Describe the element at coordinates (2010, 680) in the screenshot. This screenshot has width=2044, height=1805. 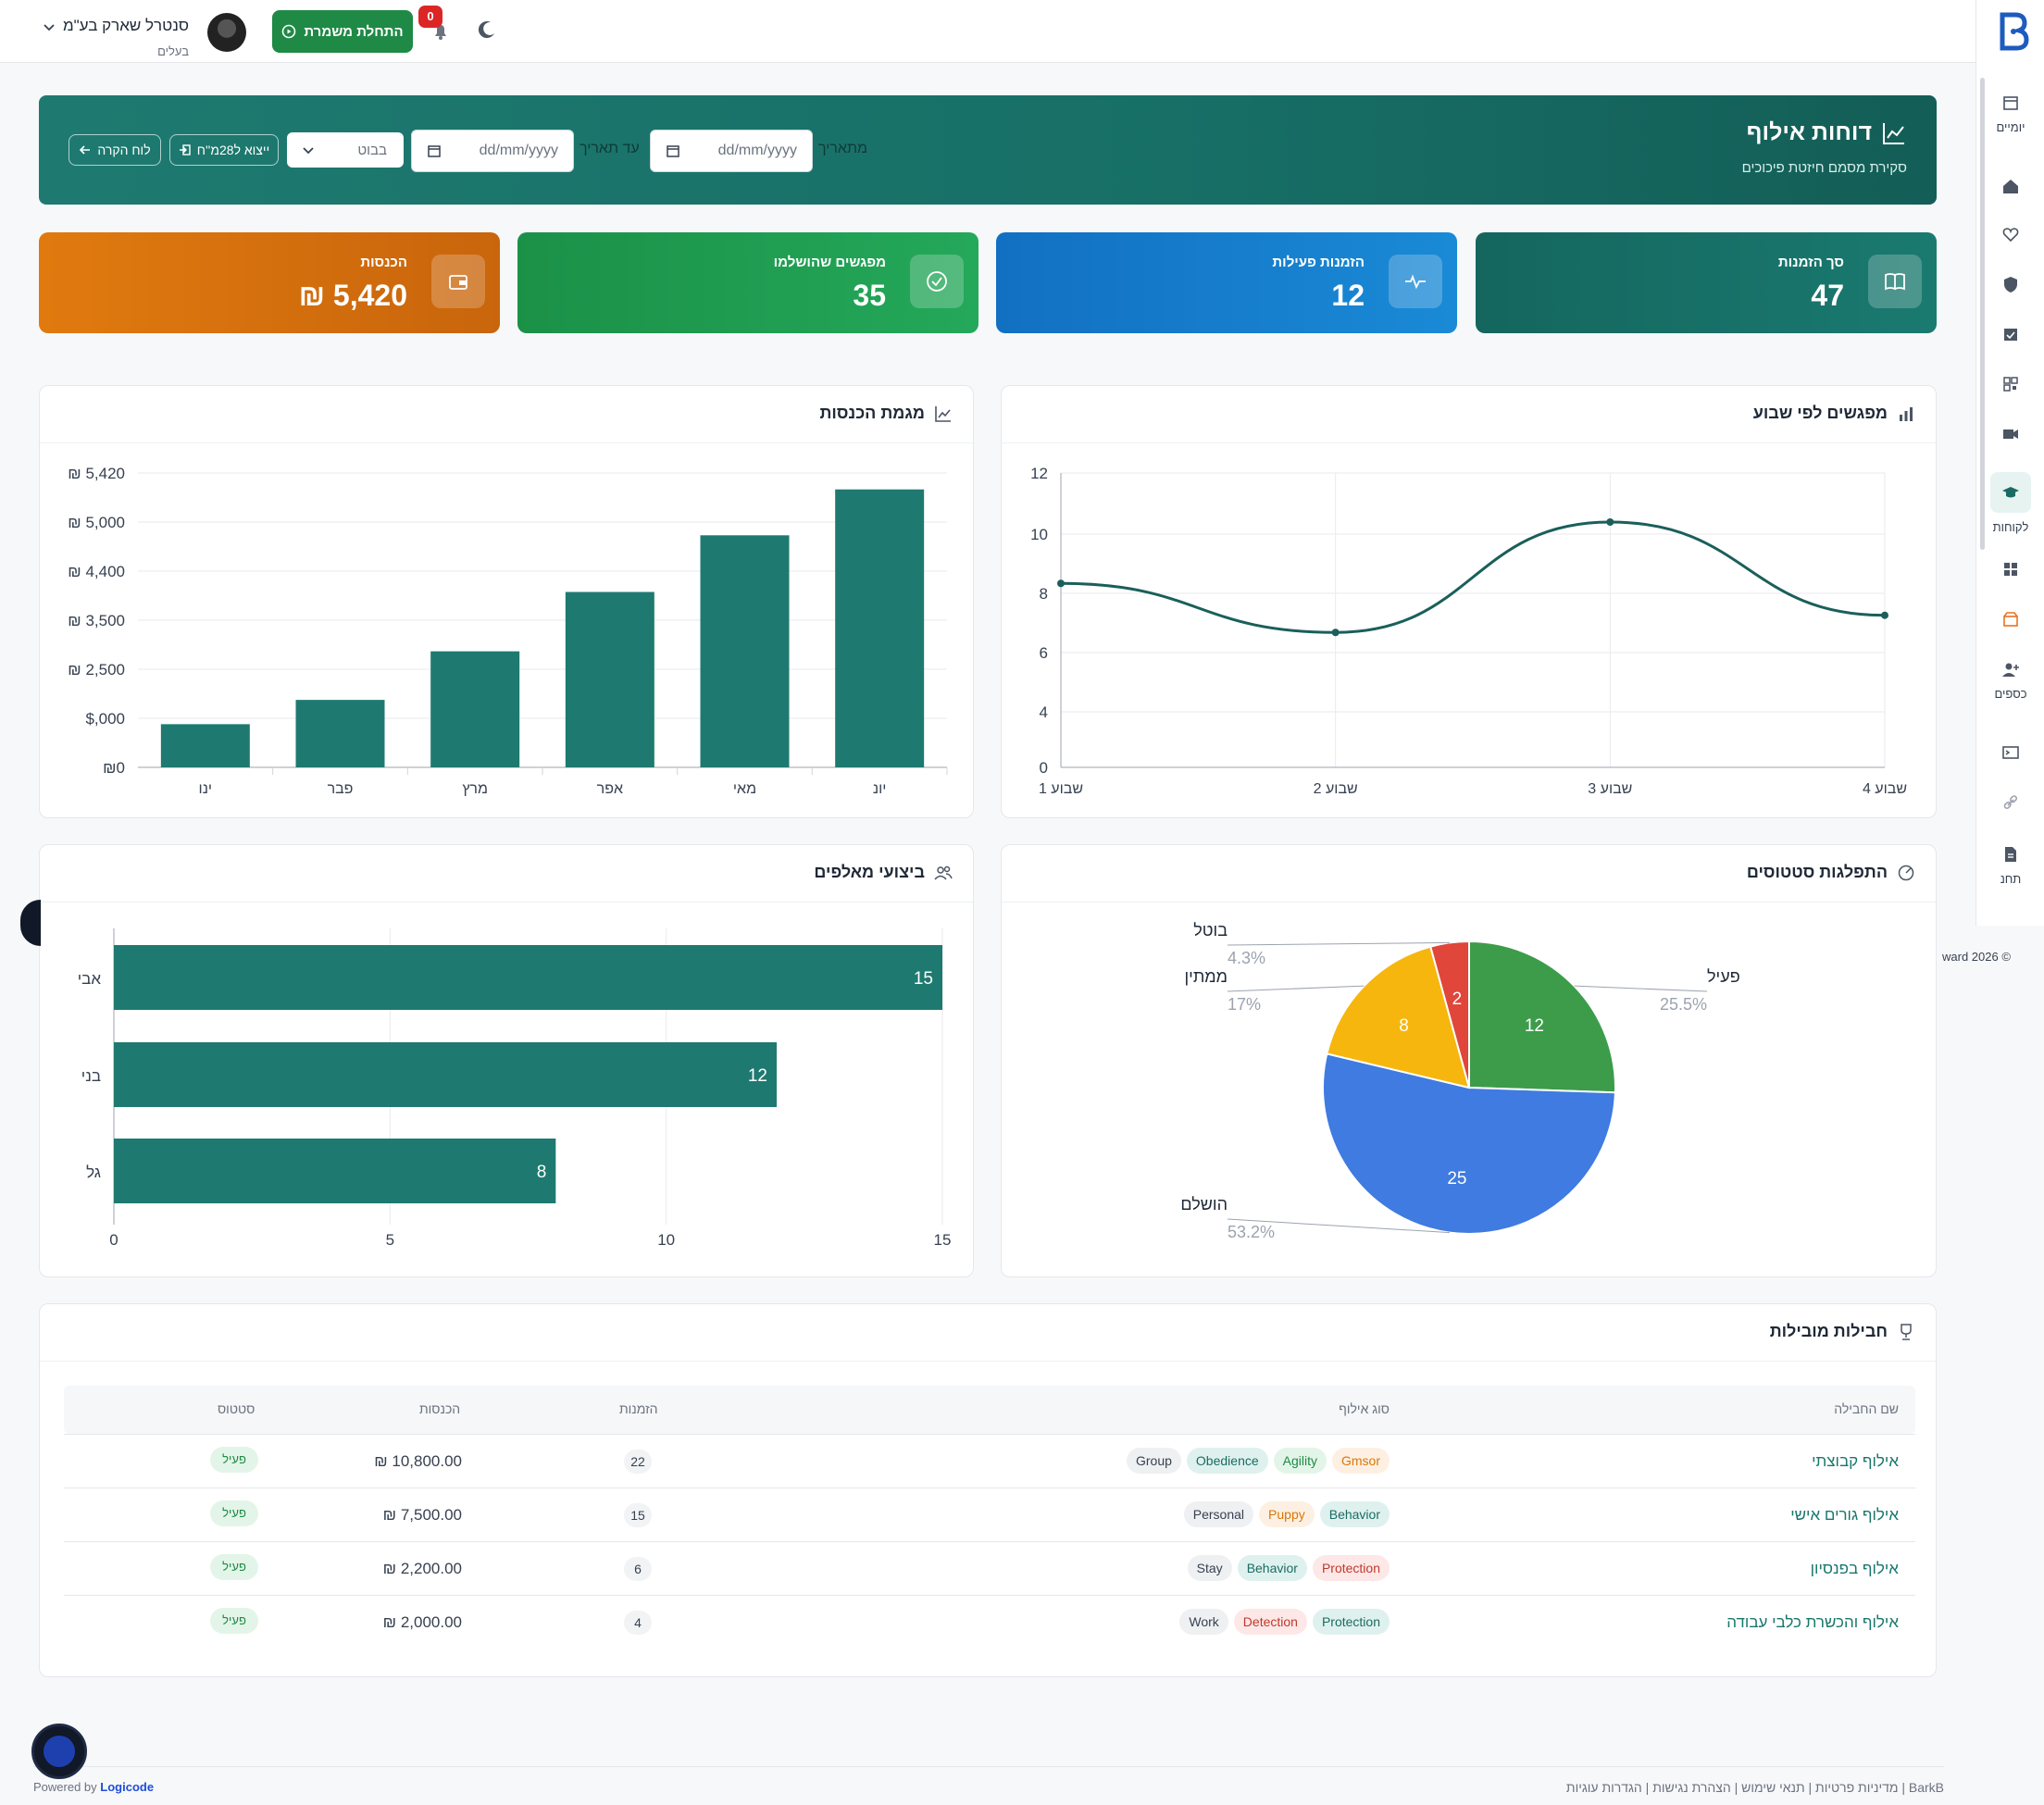
I see `sidebar-item: כספים` at that location.